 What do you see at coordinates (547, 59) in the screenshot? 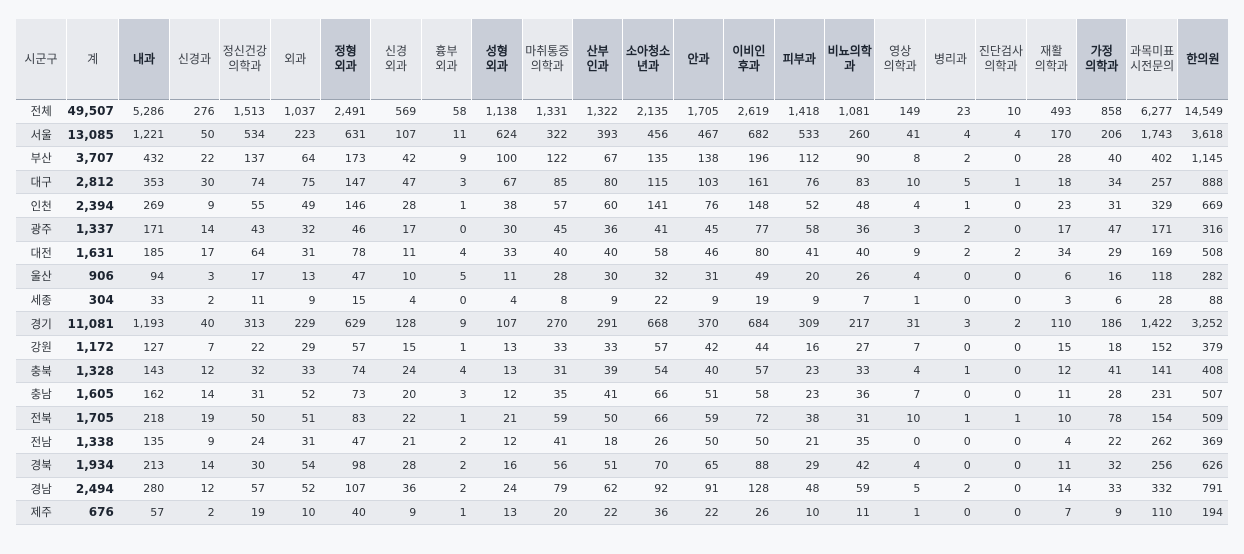
I see `column-header: 마취통증 의학과` at bounding box center [547, 59].